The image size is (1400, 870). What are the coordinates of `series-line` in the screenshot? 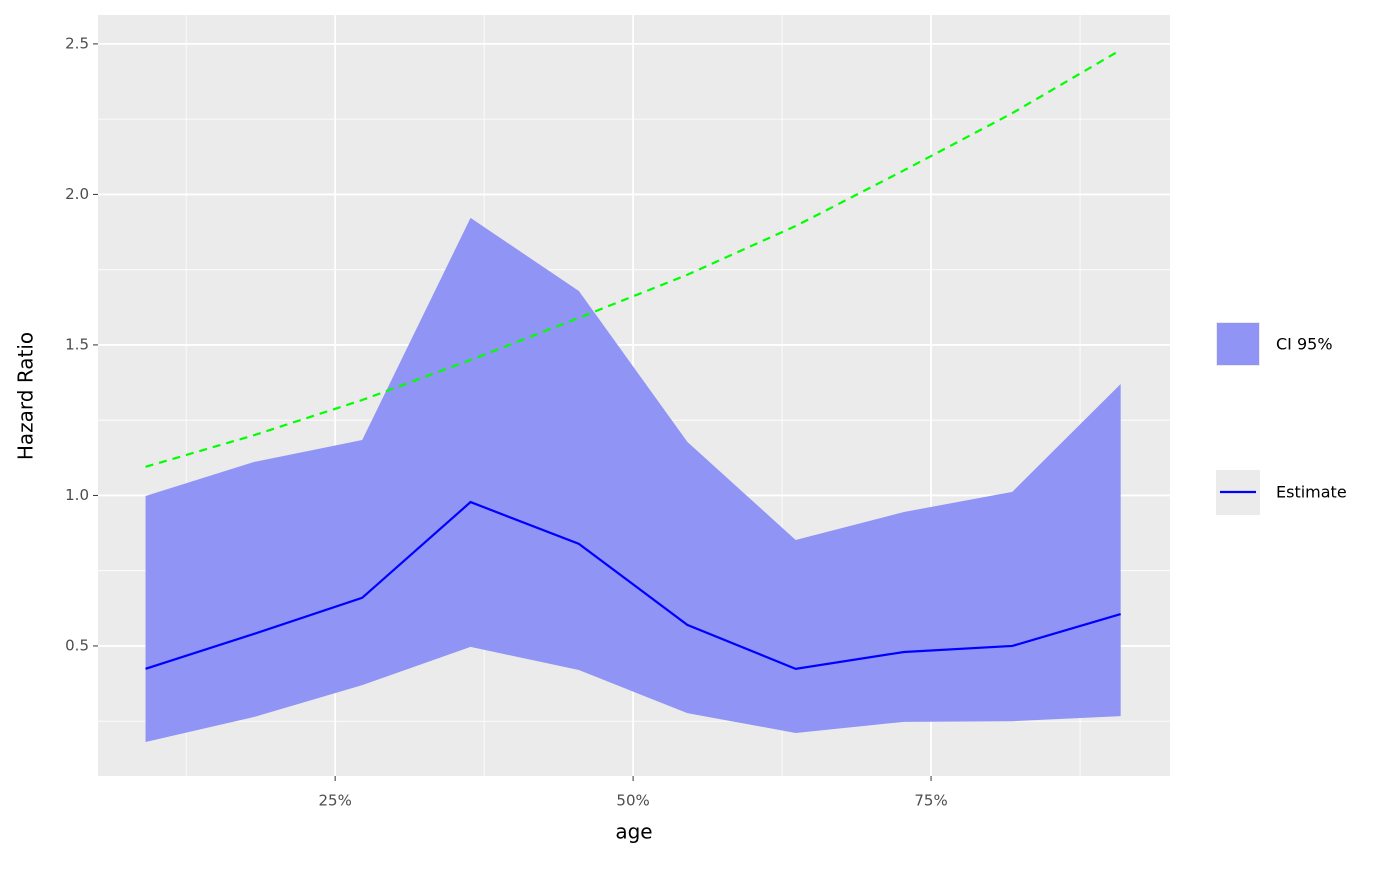 It's located at (633, 585).